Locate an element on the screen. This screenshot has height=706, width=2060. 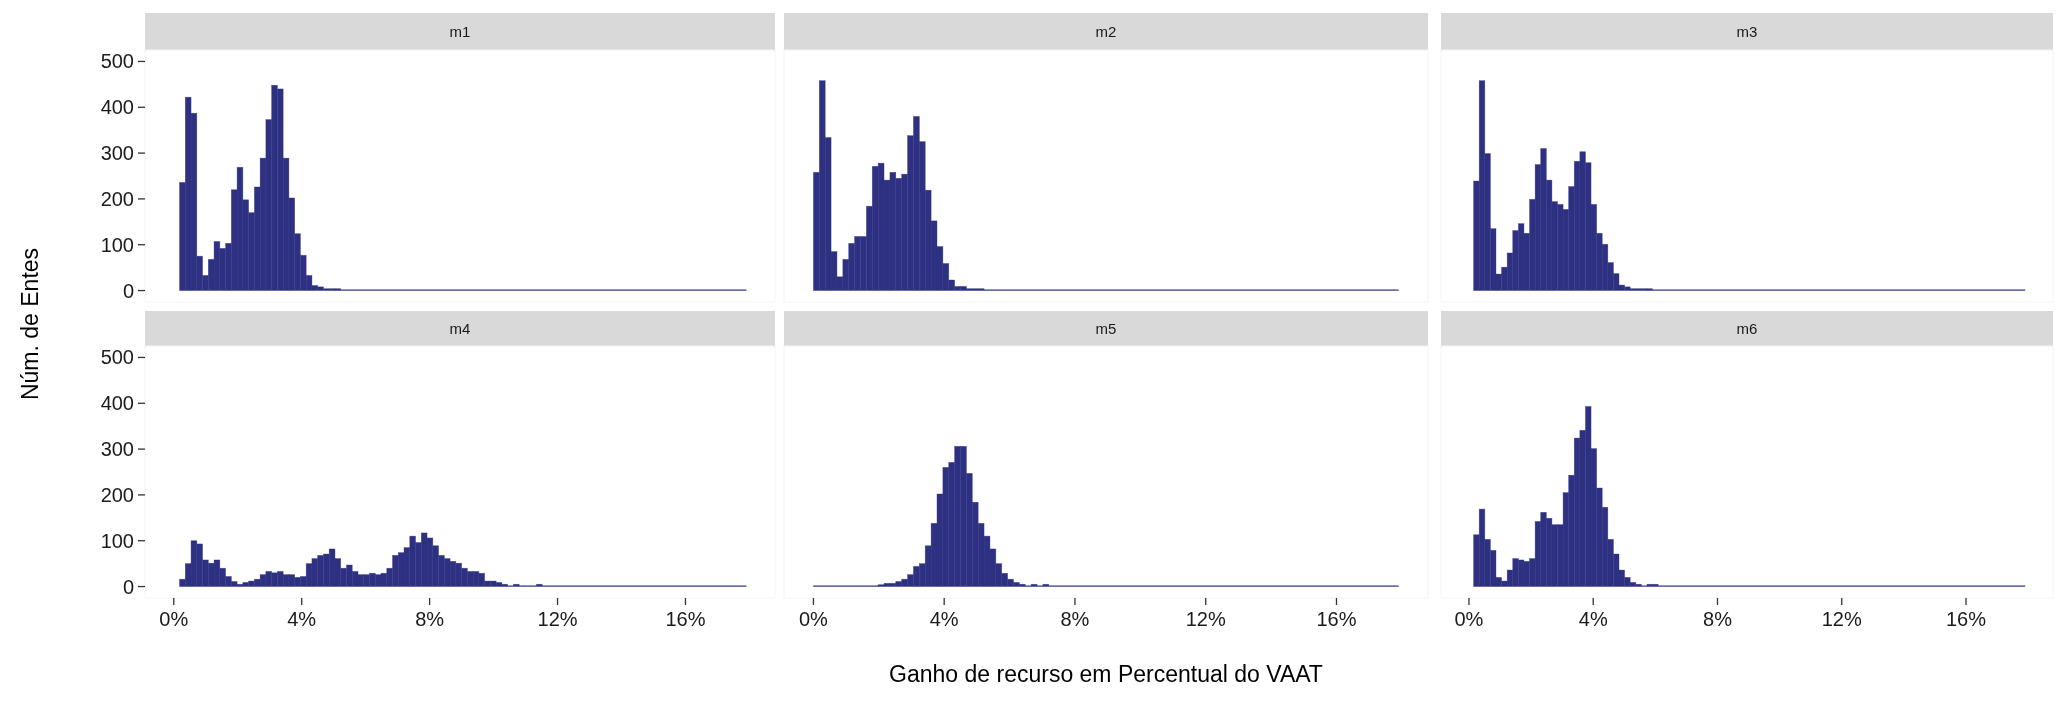
chart-title: m1 is located at coordinates (460, 31).